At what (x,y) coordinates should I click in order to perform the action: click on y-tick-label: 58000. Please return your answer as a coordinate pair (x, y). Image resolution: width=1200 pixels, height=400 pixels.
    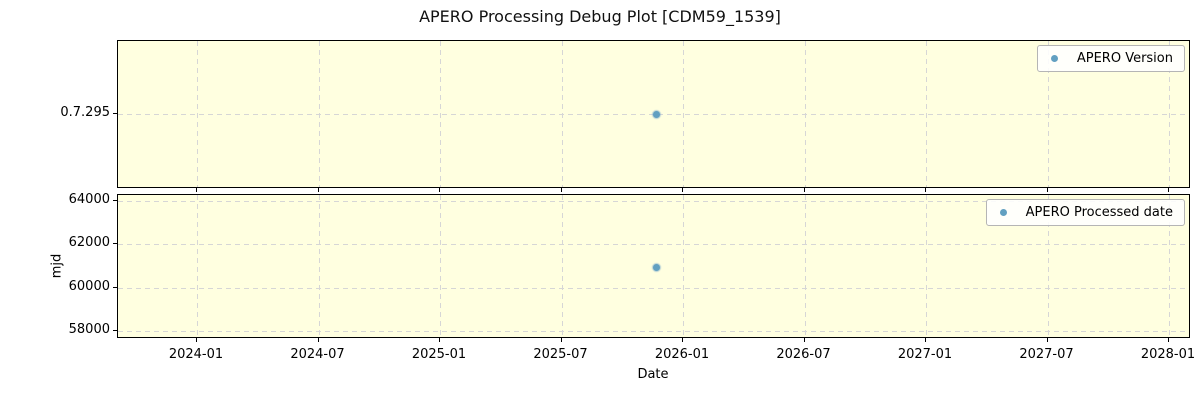
    Looking at the image, I should click on (89, 329).